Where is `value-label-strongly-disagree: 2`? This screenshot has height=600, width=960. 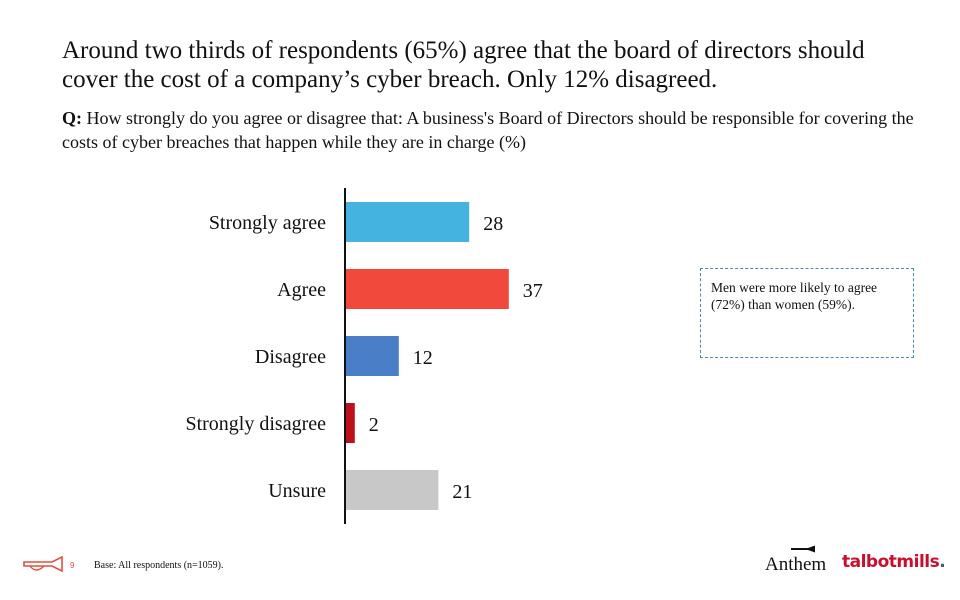
value-label-strongly-disagree: 2 is located at coordinates (374, 425).